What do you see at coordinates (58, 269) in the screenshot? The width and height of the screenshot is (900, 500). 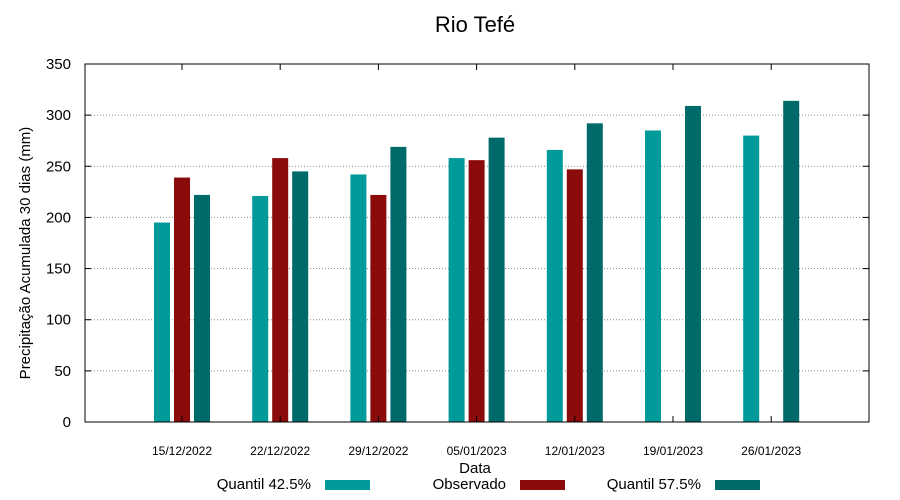 I see `y-tick-label: 150` at bounding box center [58, 269].